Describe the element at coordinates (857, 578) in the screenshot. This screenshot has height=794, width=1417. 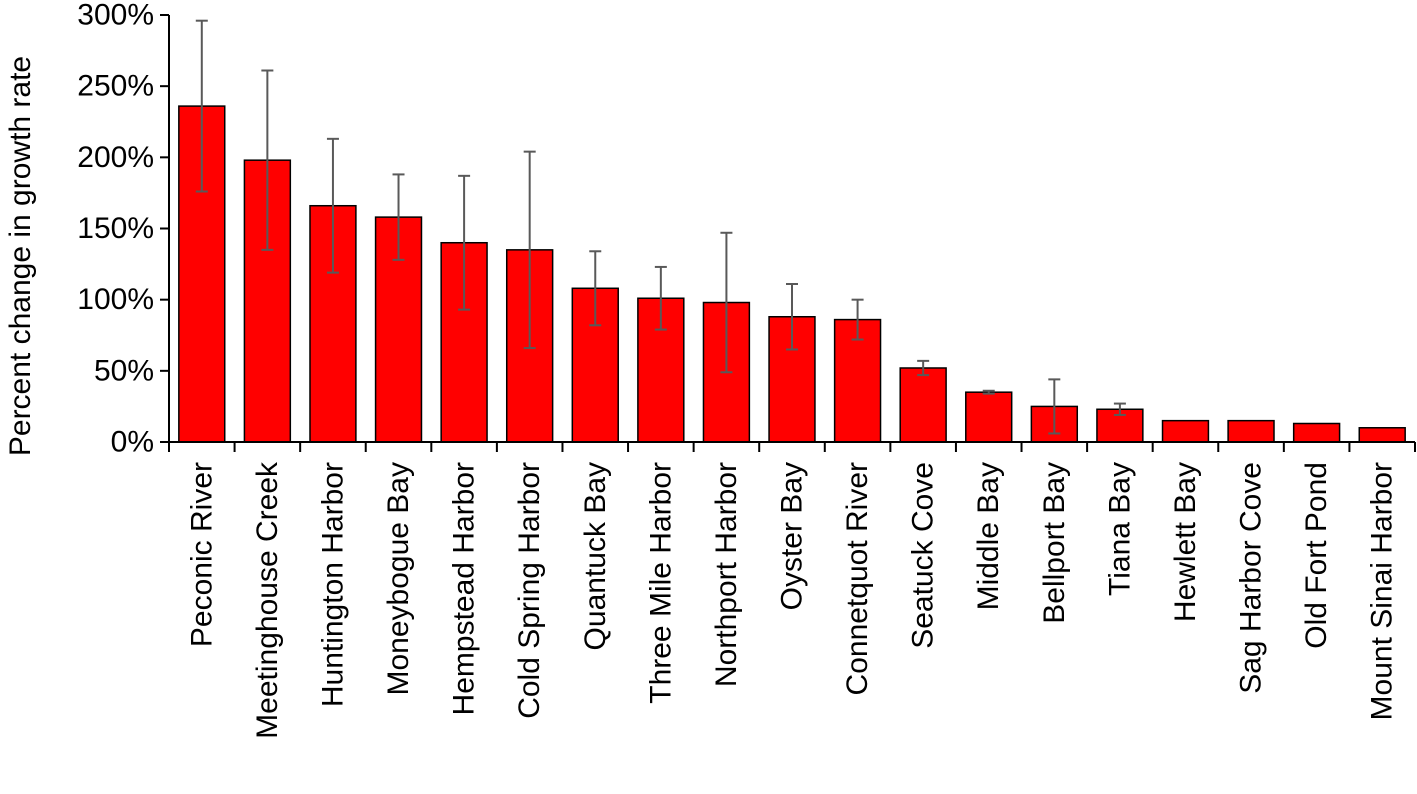
I see `x-category-label: Connetquot River` at that location.